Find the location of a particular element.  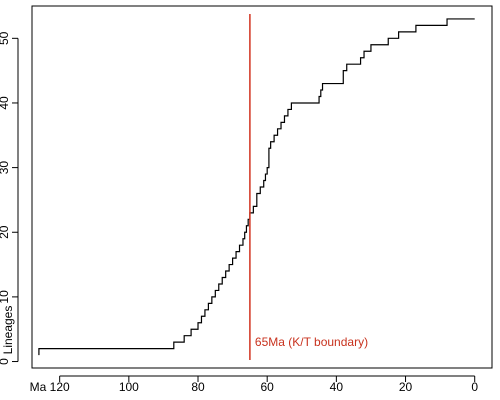

y-tick-label: 30 is located at coordinates (5, 168).